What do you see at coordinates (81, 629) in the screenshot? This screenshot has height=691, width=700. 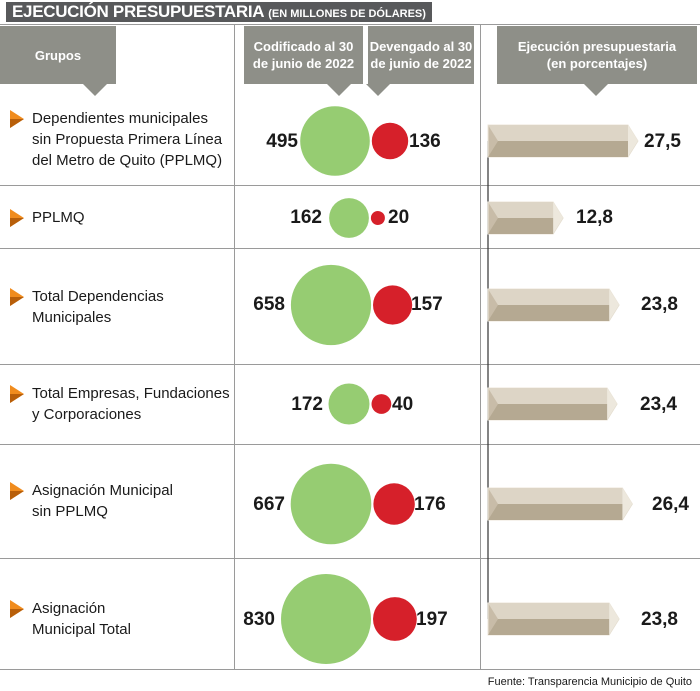 I see `group-label-line: Municipal Total` at bounding box center [81, 629].